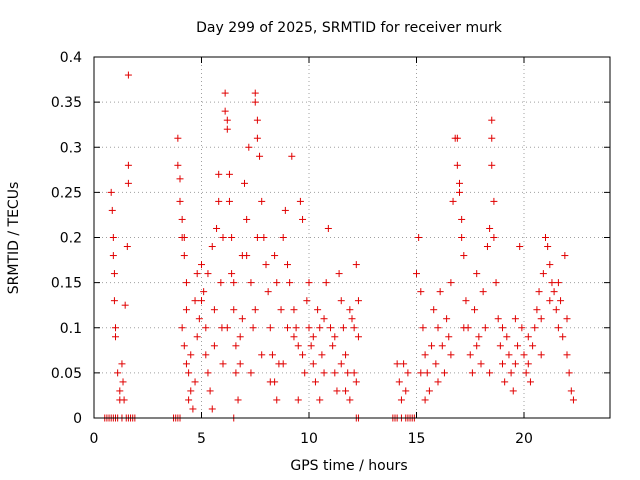 The image size is (640, 480). I want to click on y-tick-label: 0.25, so click(66, 193).